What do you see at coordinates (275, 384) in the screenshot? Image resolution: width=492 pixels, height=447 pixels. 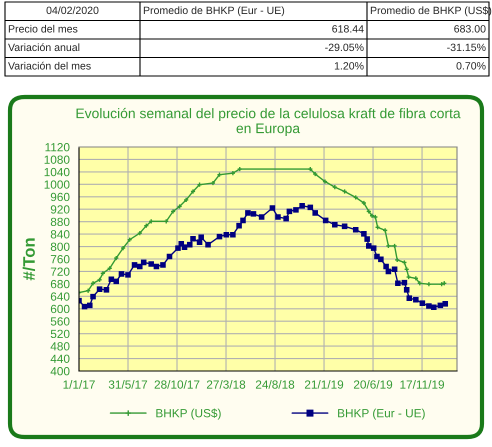 I see `x-tick-label: 24/8/18` at bounding box center [275, 384].